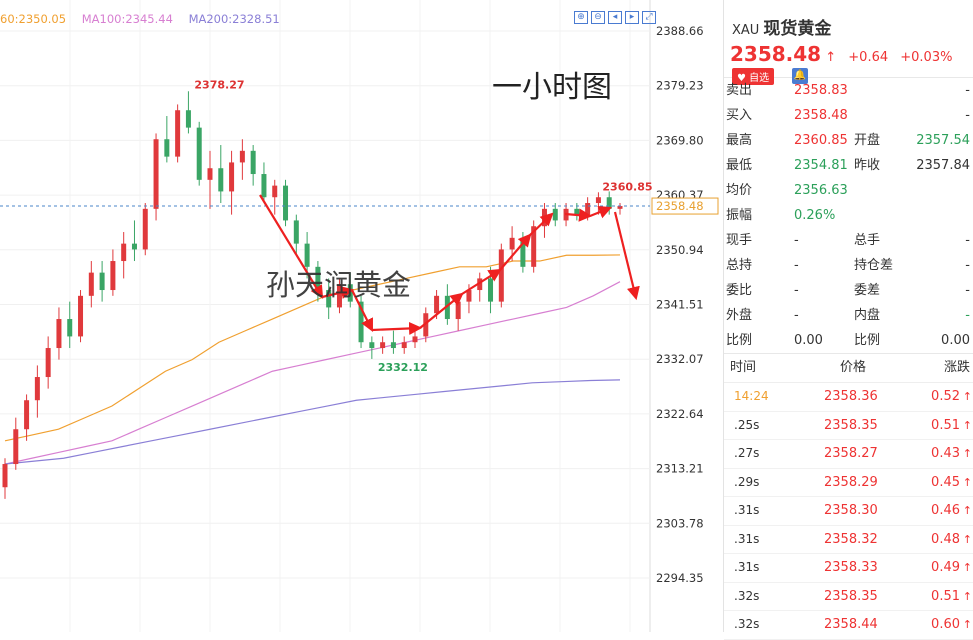 The height and width of the screenshot is (640, 973). I want to click on trade-row: .25s 2358.35 0.51 ↑, so click(848, 426).